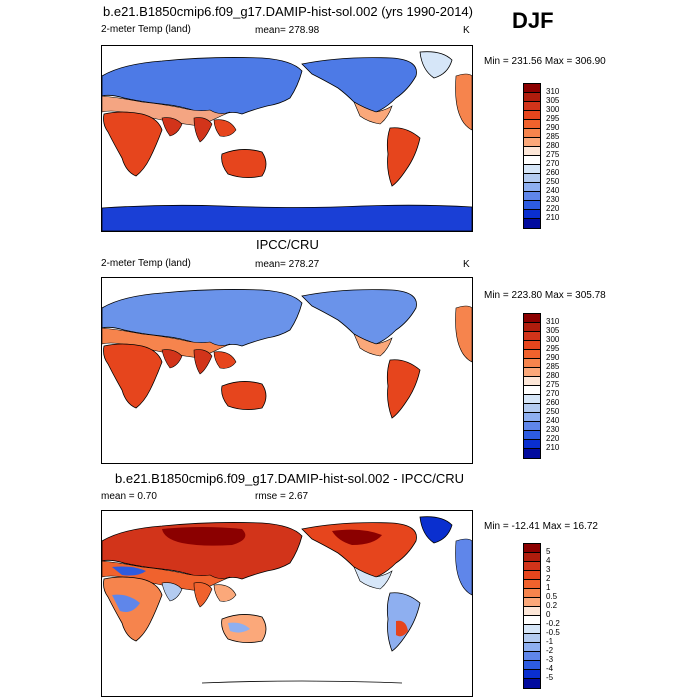 Image resolution: width=700 pixels, height=700 pixels. What do you see at coordinates (466, 264) in the screenshot?
I see `panel2-units-label: K` at bounding box center [466, 264].